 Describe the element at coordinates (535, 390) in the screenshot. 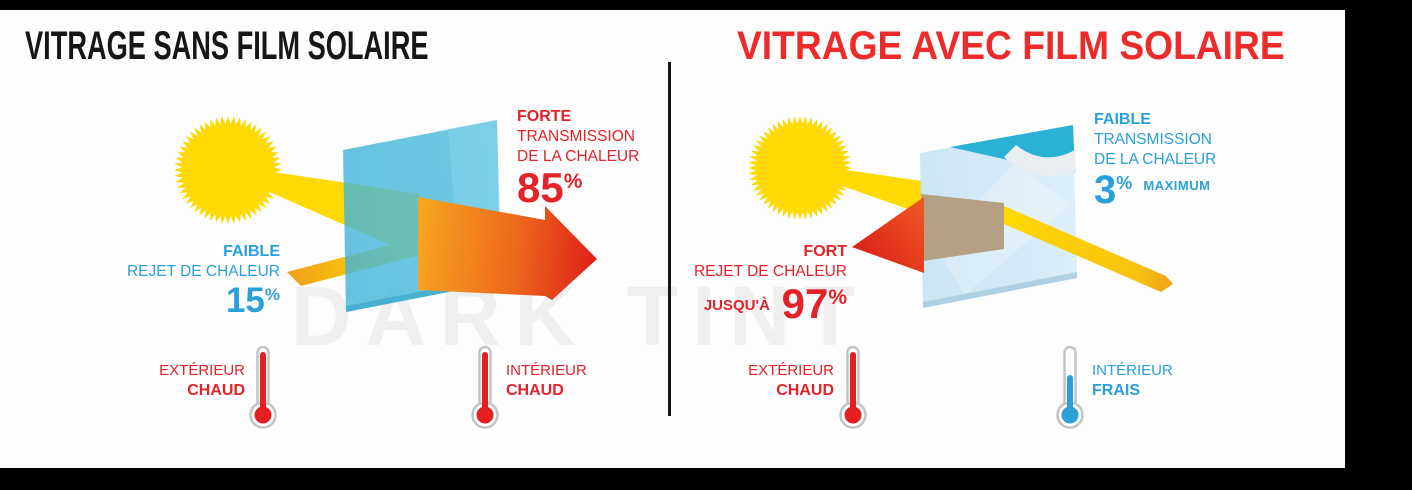

I see `interior-state: CHAUD` at that location.